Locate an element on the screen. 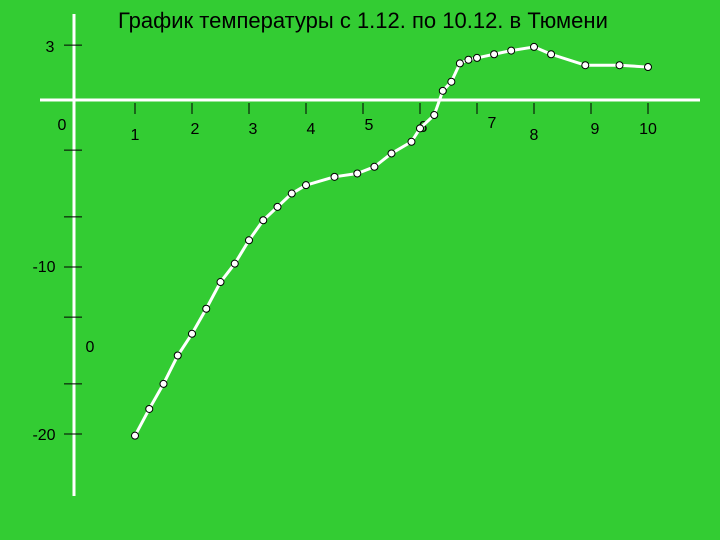 The width and height of the screenshot is (720, 540). x-tick-label: 9 is located at coordinates (595, 129).